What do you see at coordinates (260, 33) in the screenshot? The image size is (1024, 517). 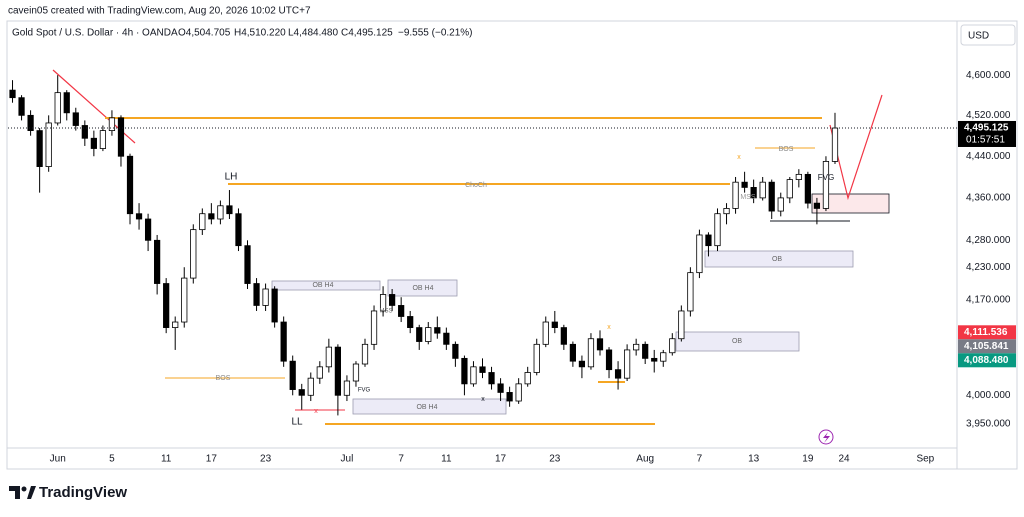 I see `ohlc-high: H4,510.220` at bounding box center [260, 33].